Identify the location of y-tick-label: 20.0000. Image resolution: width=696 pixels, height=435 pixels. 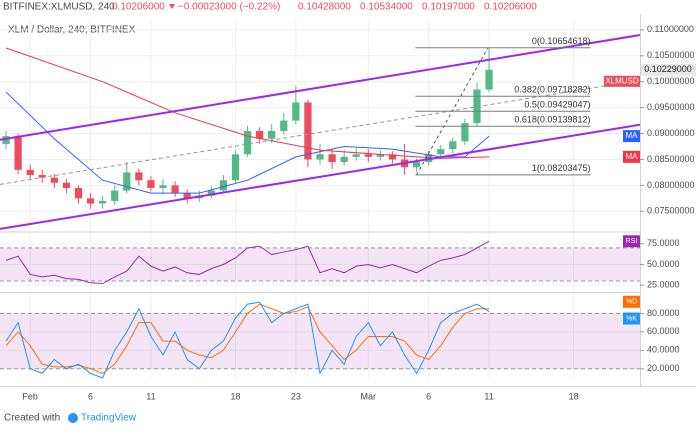
(663, 368).